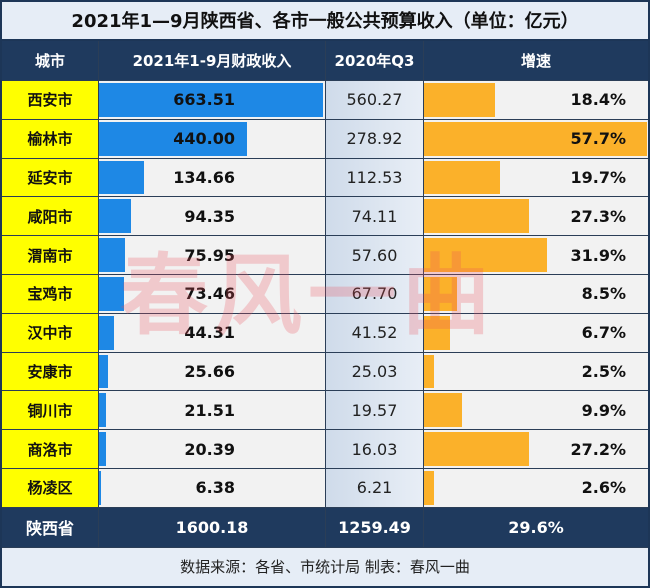 This screenshot has width=650, height=588. I want to click on city-cell: 宝鸡市, so click(50, 293).